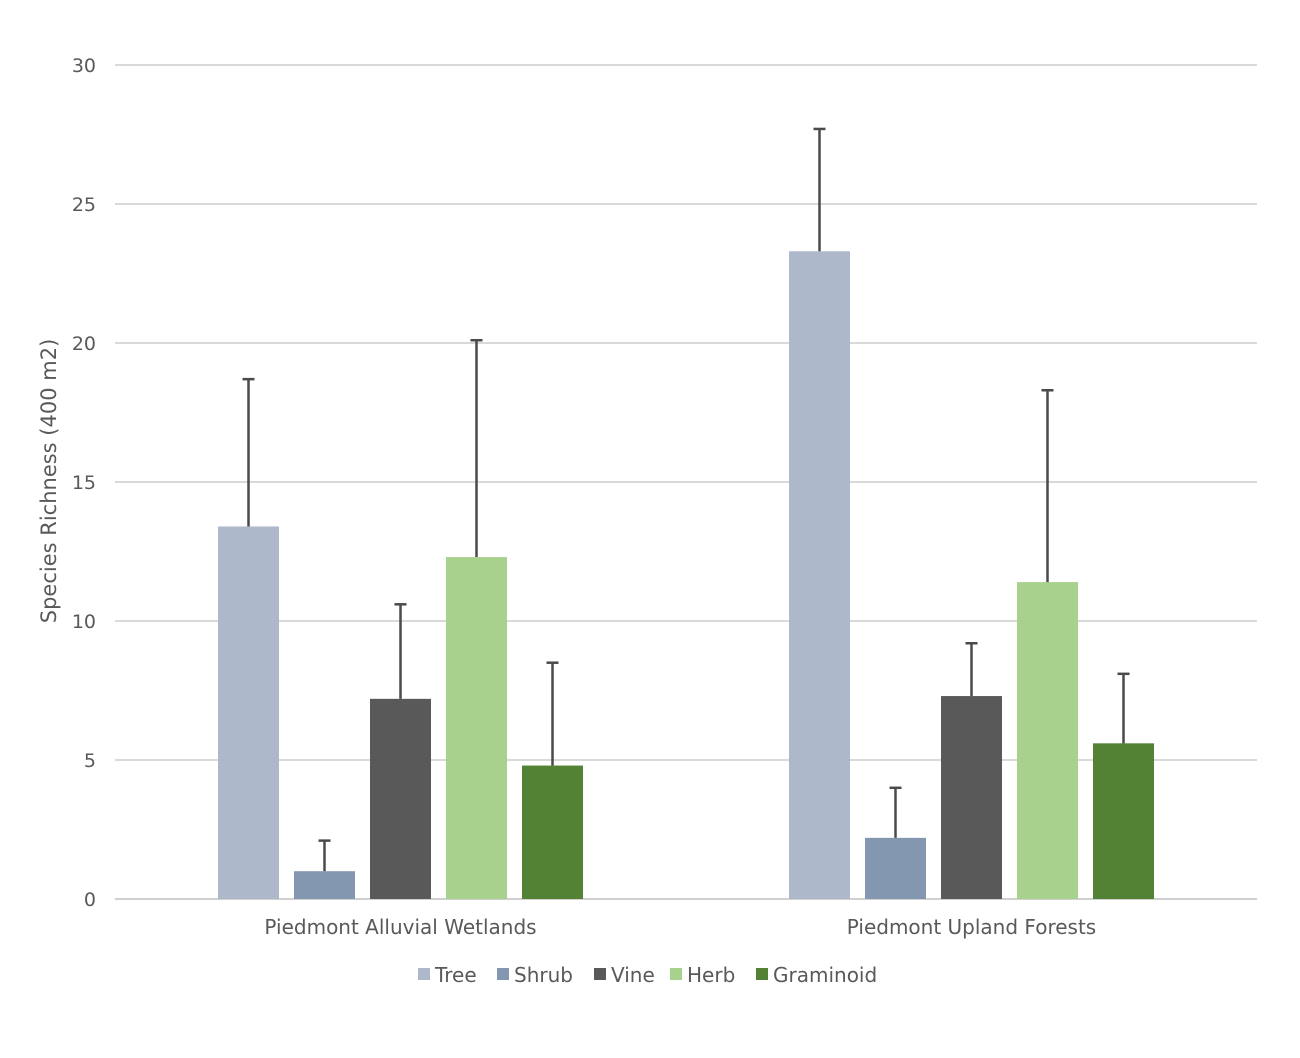 This screenshot has height=1058, width=1300. I want to click on legend-swatch-tree, so click(424, 974).